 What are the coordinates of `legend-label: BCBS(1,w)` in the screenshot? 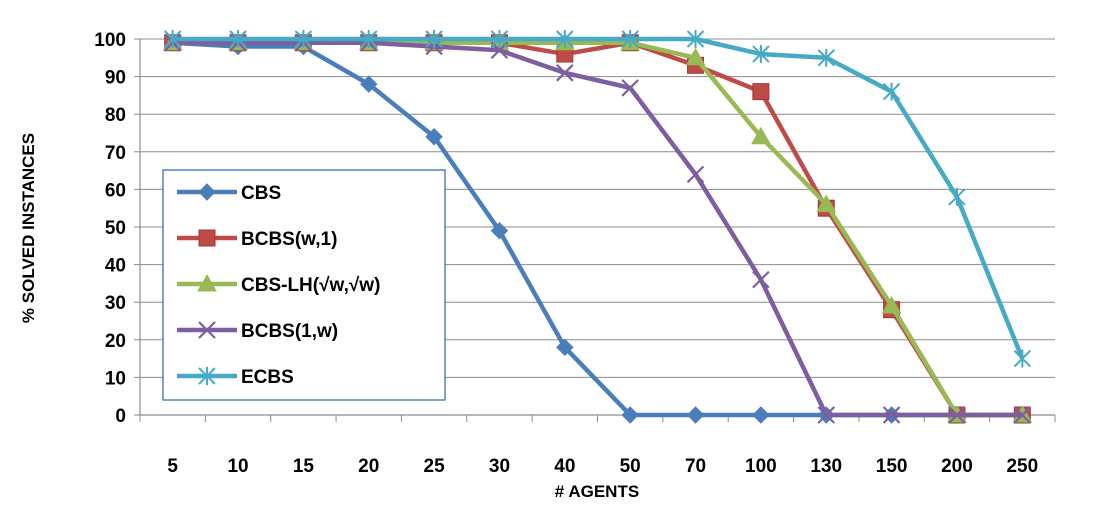 It's located at (289, 331).